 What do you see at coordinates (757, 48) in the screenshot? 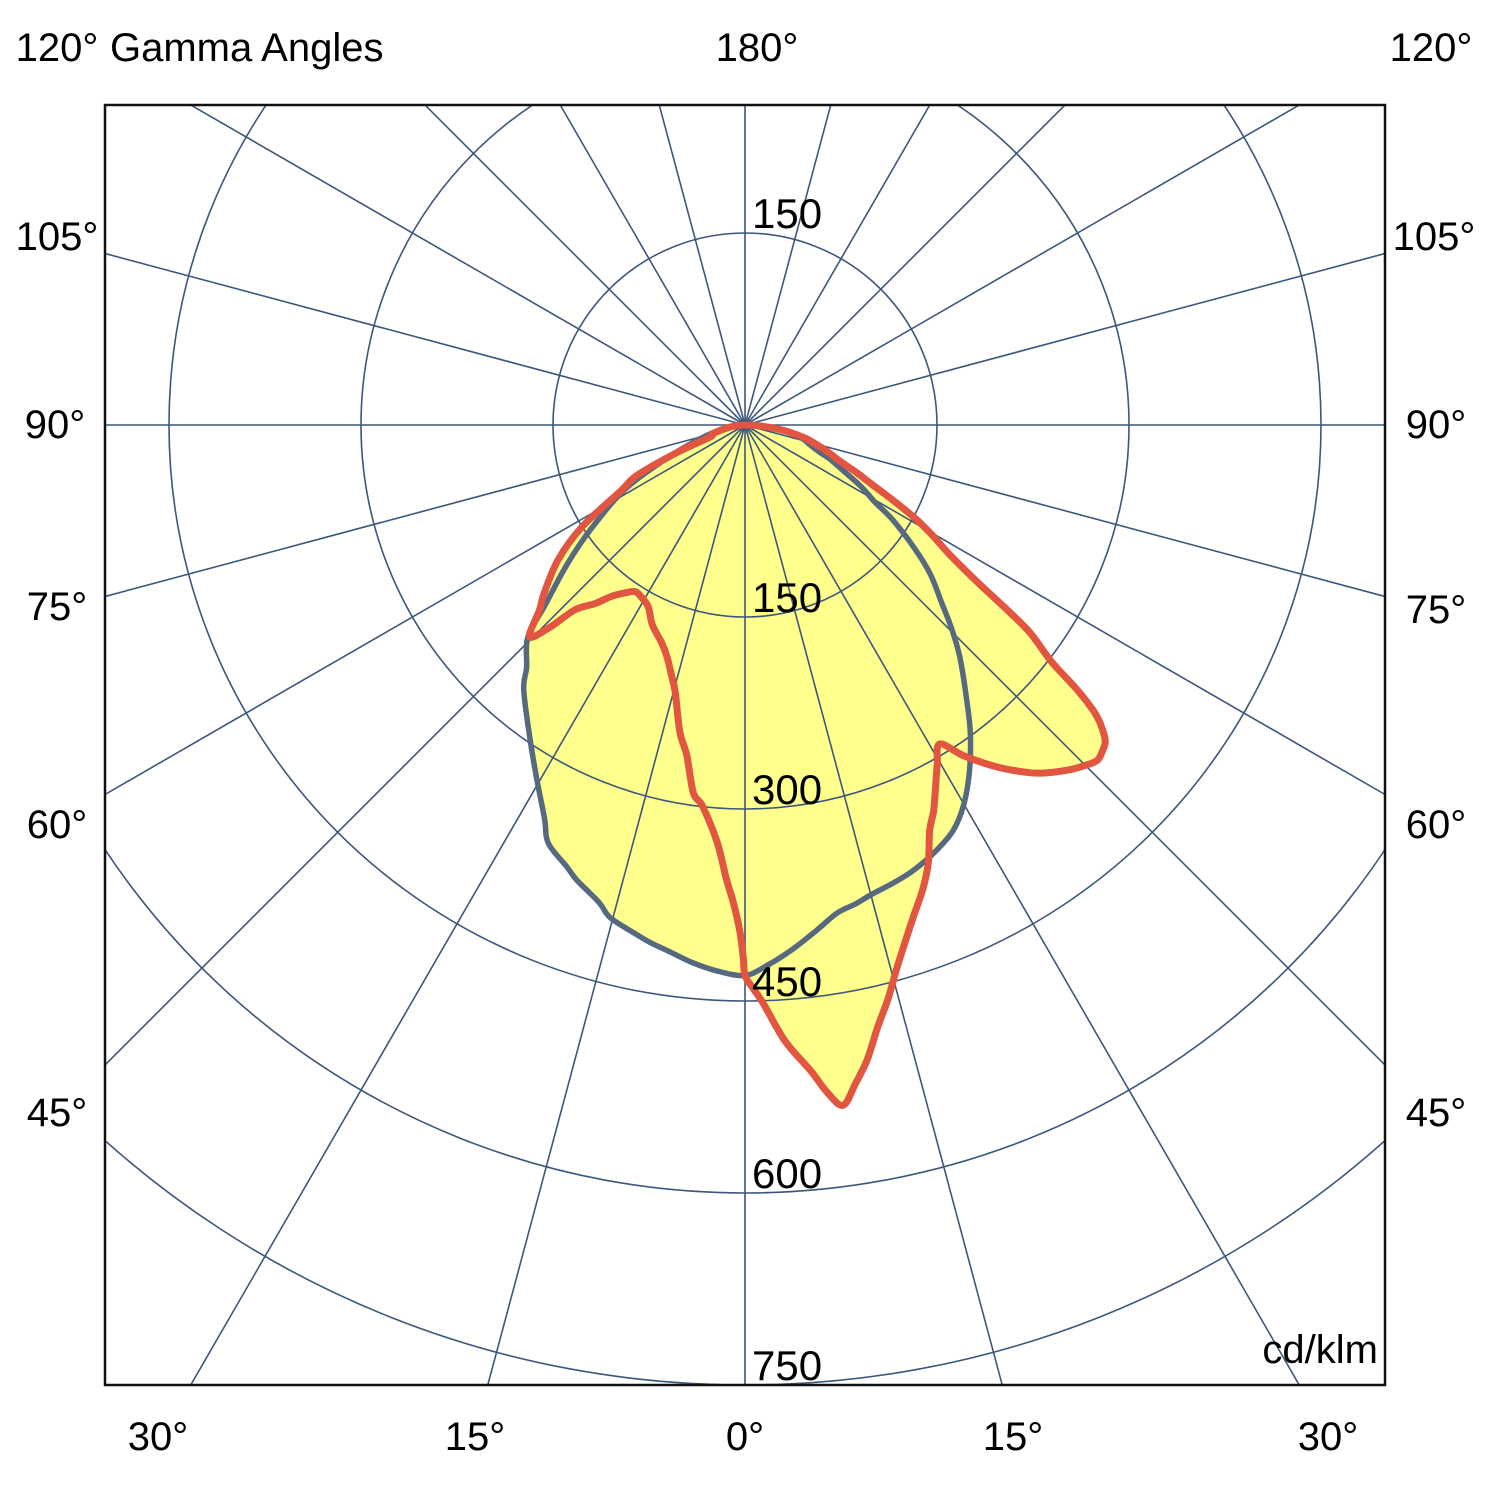
I see `angle-label-top-180: 180°` at bounding box center [757, 48].